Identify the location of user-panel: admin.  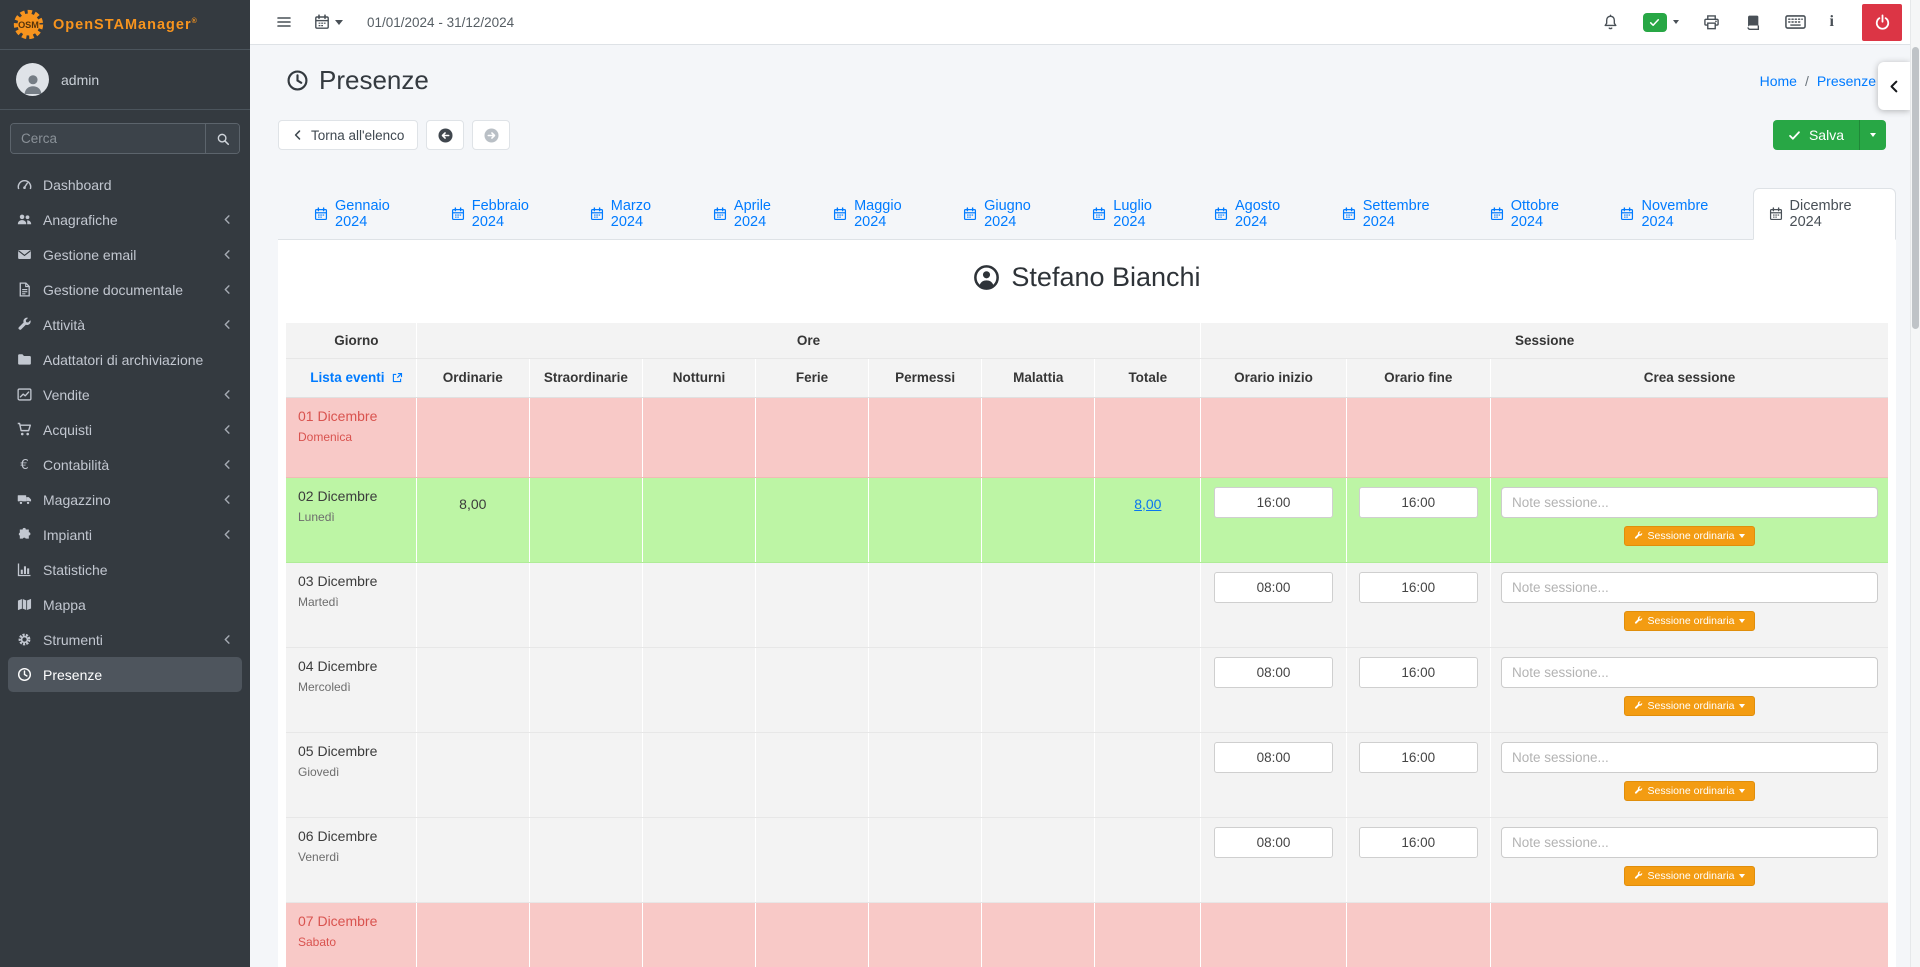
(125, 80).